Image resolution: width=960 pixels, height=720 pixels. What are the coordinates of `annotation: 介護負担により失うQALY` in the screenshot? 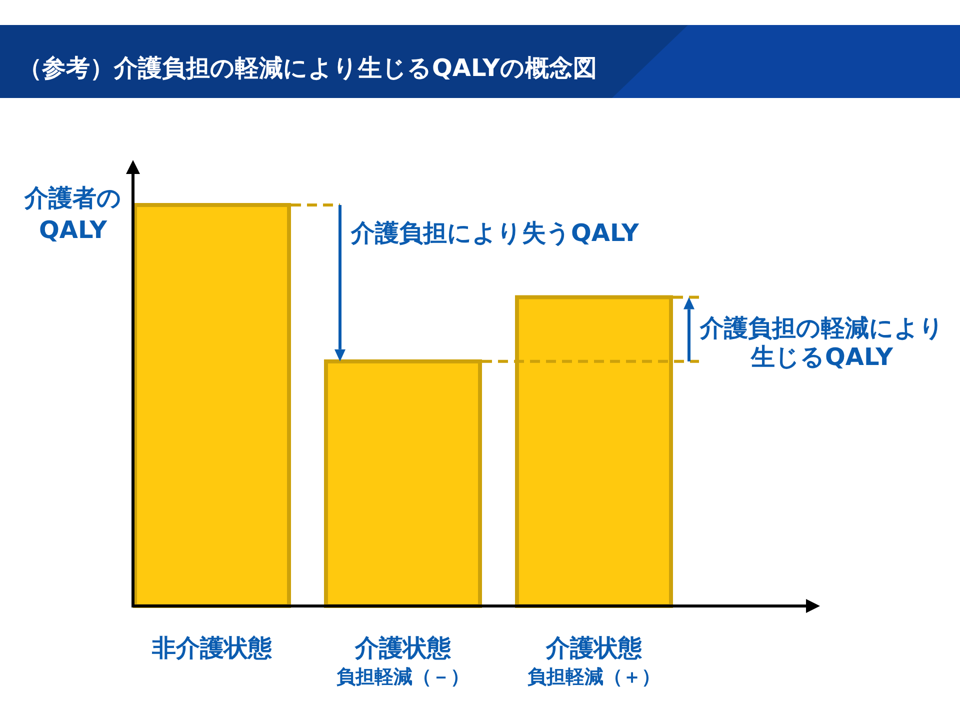 It's located at (495, 233).